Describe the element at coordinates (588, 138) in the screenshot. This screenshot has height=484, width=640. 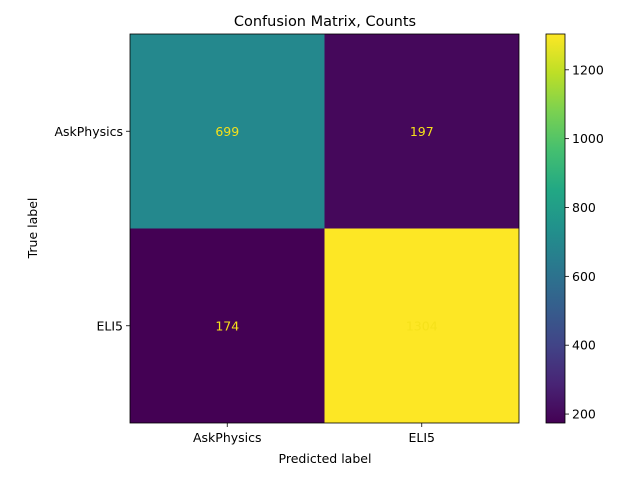
I see `colorbar-tick-label: 1000` at that location.